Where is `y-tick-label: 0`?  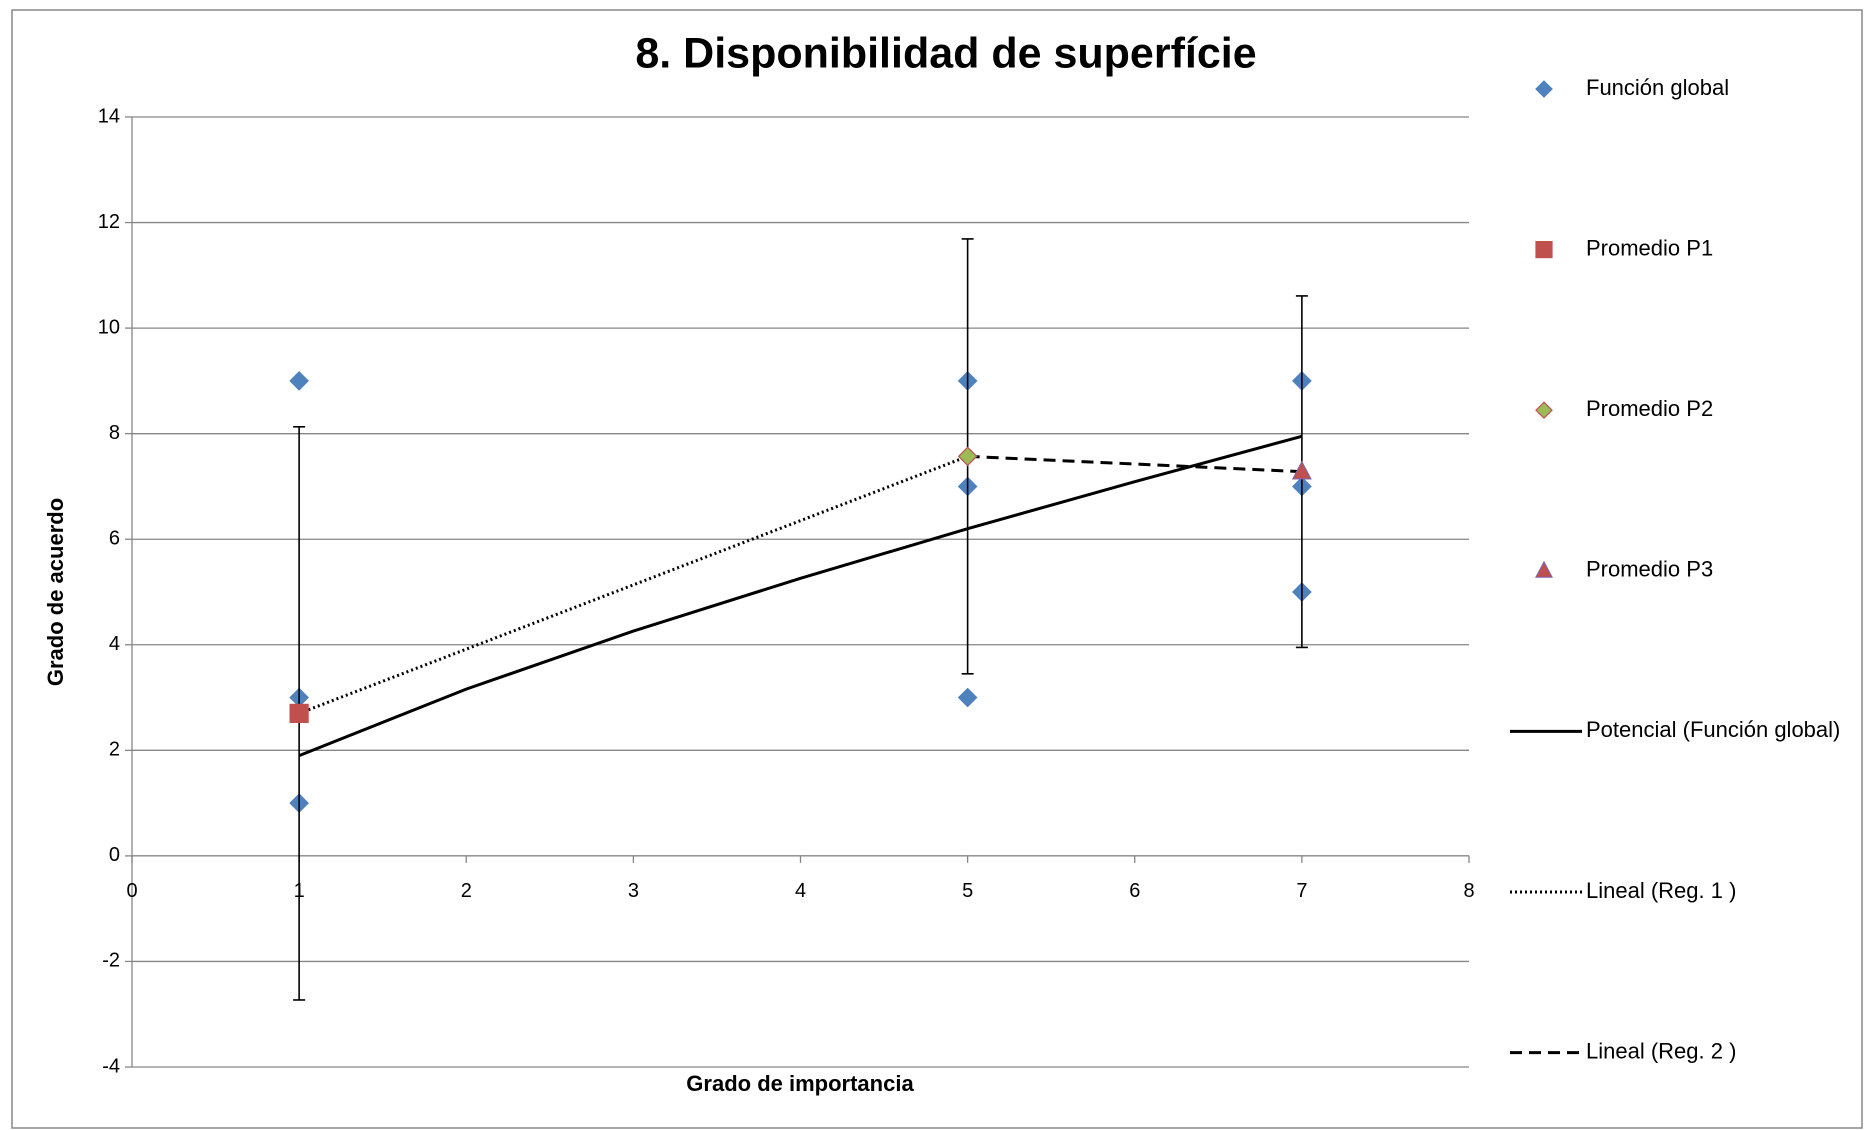
y-tick-label: 0 is located at coordinates (114, 855).